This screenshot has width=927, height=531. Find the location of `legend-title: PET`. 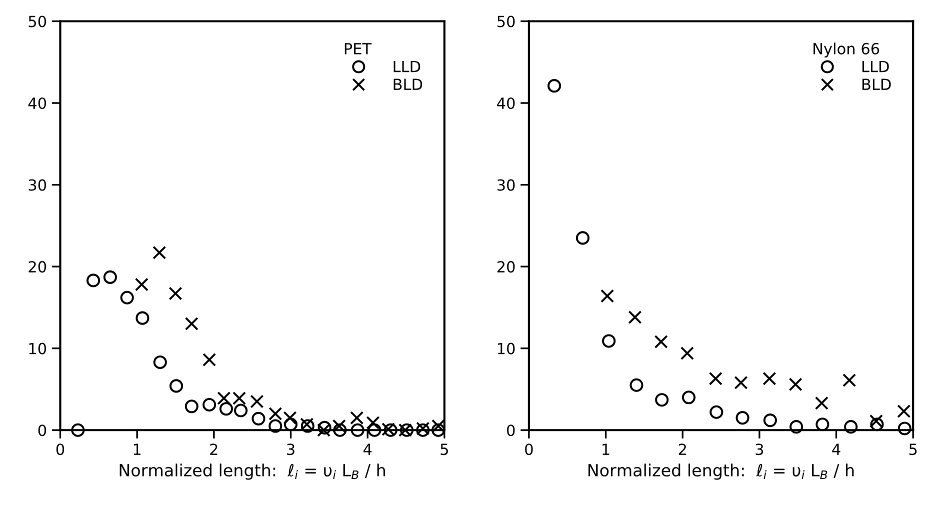

legend-title: PET is located at coordinates (358, 48).